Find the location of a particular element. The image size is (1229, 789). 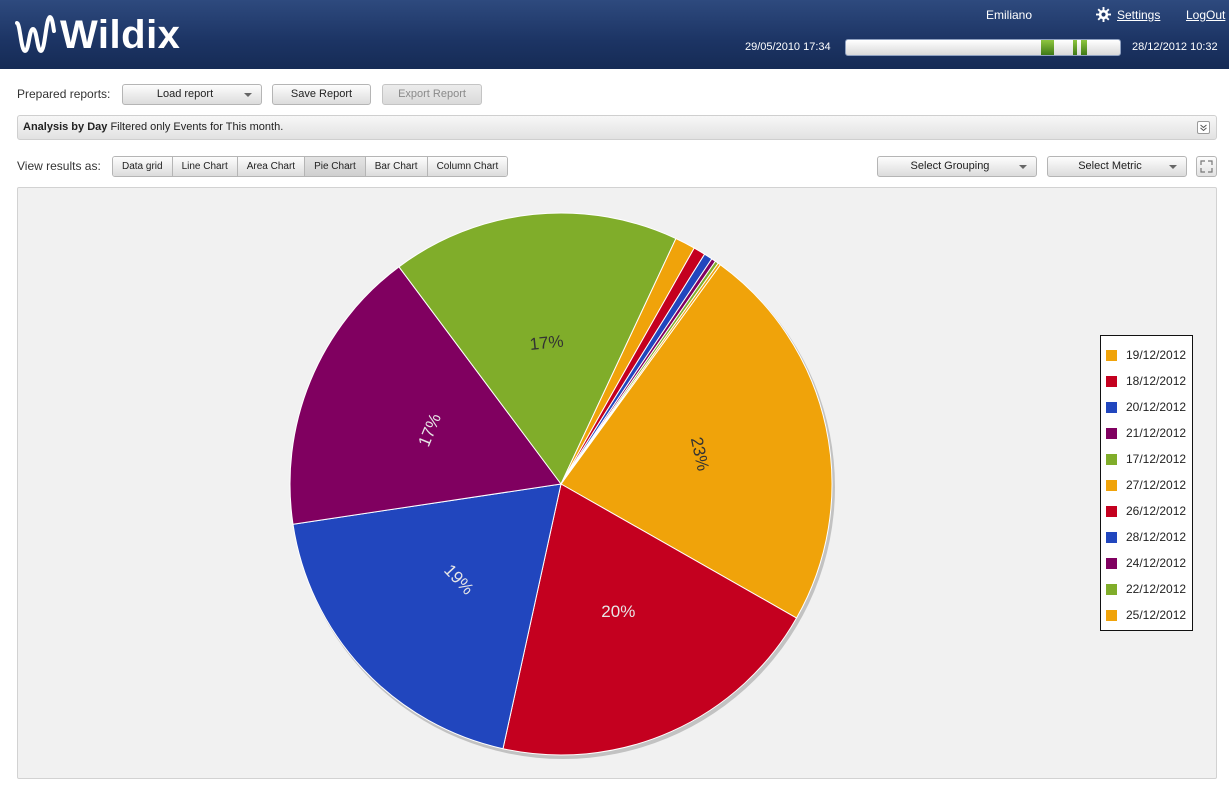

fullscreen-button is located at coordinates (1206, 166).